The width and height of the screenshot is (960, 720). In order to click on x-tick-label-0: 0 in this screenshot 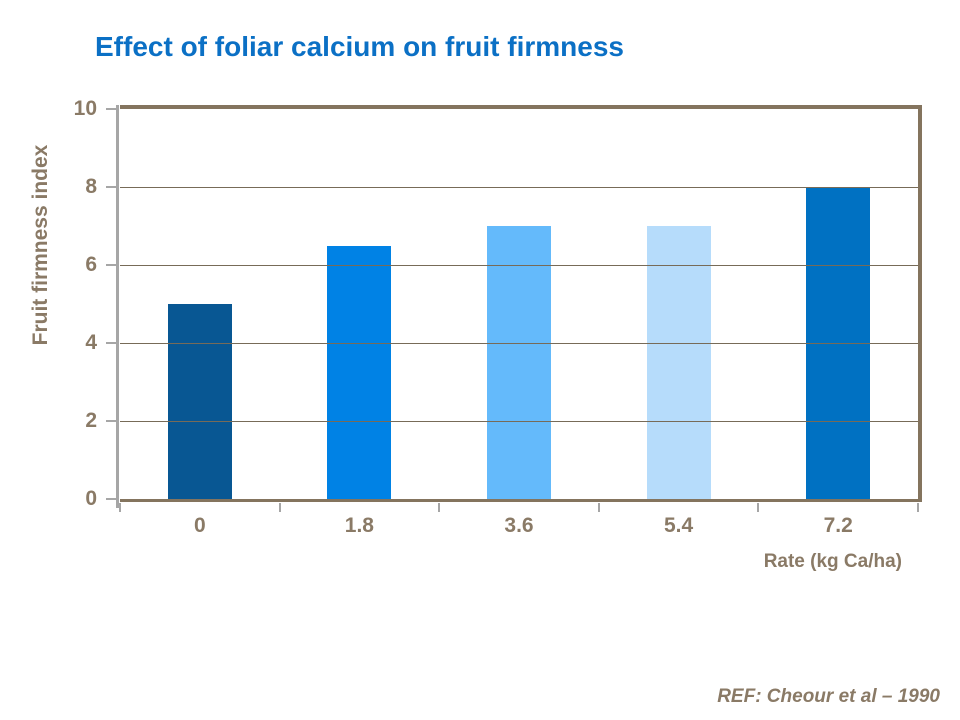, I will do `click(199, 525)`.